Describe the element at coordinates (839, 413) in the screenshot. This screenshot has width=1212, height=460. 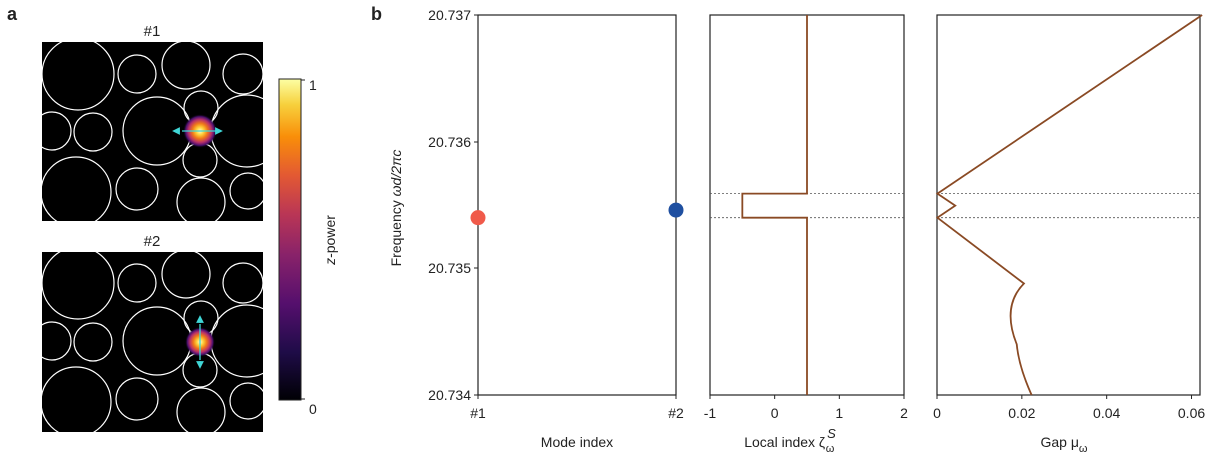
I see `x-tick-label: 1` at that location.